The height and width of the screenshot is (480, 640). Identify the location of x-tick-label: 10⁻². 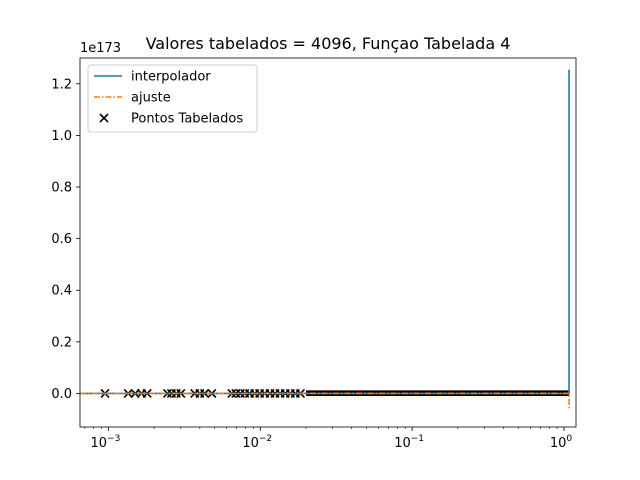
(257, 442).